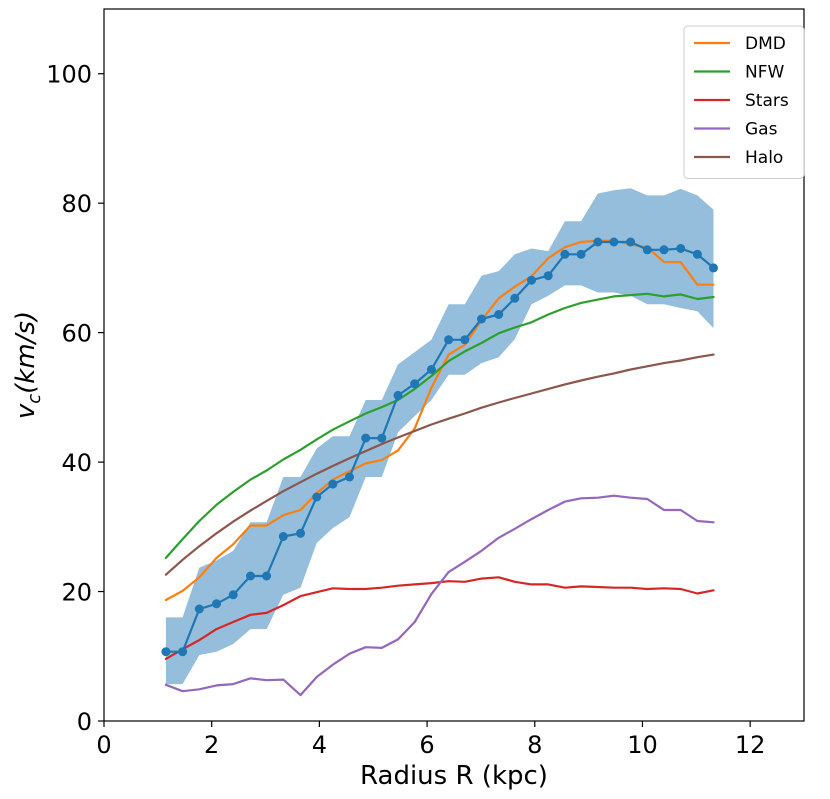 This screenshot has width=830, height=799. What do you see at coordinates (76, 334) in the screenshot?
I see `y-tick-label: 60` at bounding box center [76, 334].